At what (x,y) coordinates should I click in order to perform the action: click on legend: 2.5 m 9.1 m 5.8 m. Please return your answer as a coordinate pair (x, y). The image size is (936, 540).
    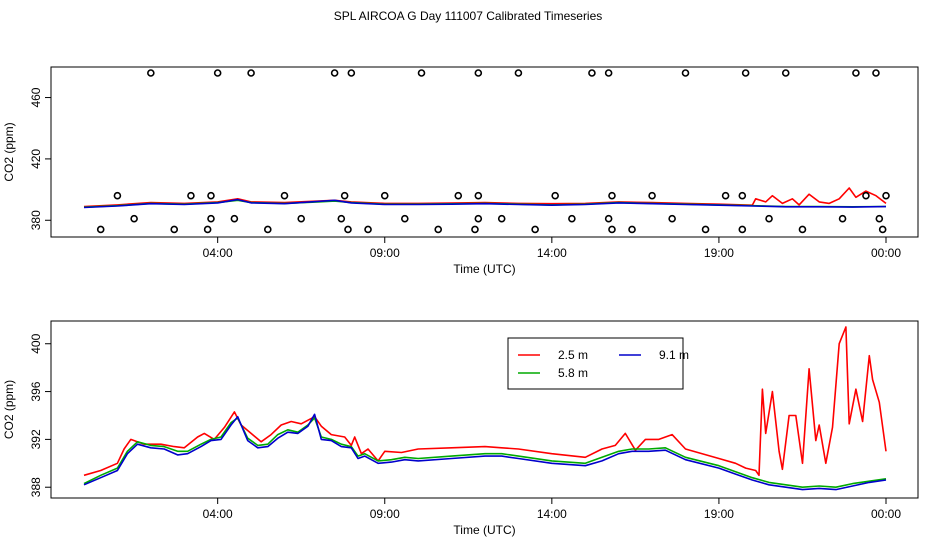
    Looking at the image, I should click on (598, 363).